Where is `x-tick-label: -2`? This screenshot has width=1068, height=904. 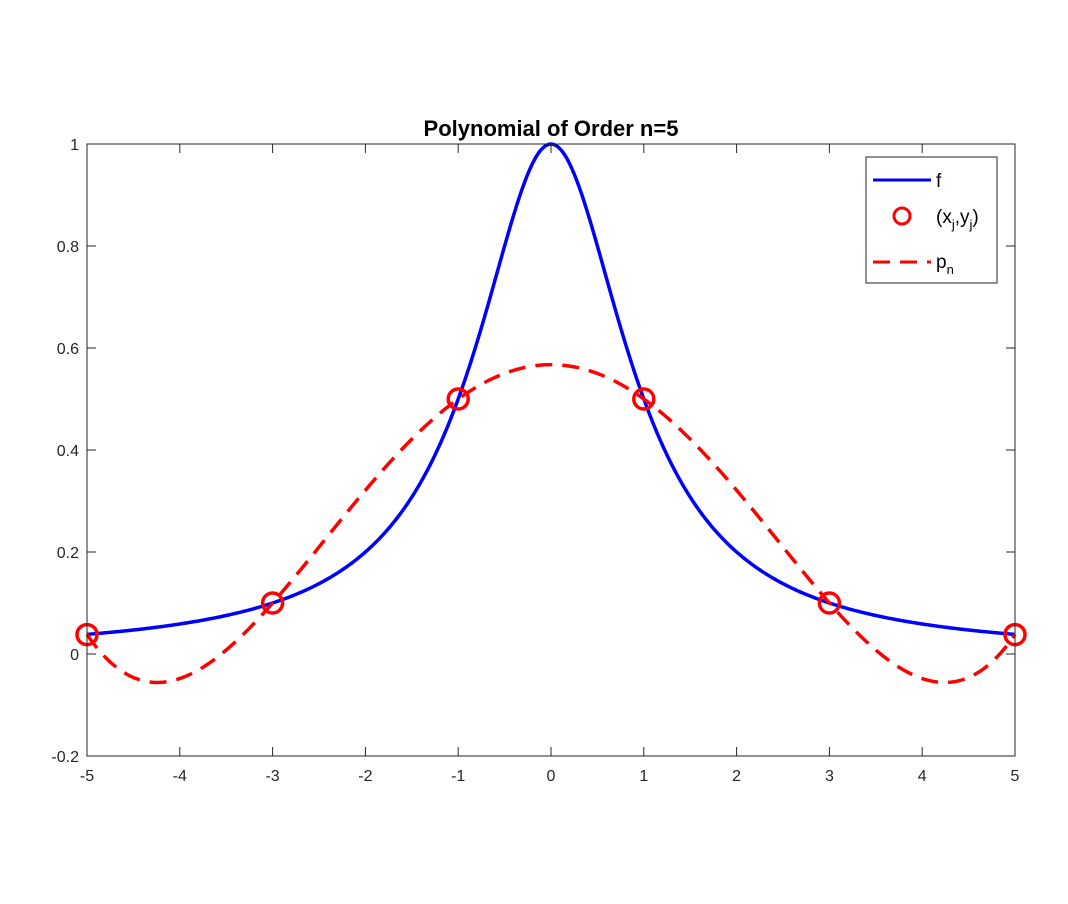 x-tick-label: -2 is located at coordinates (365, 776).